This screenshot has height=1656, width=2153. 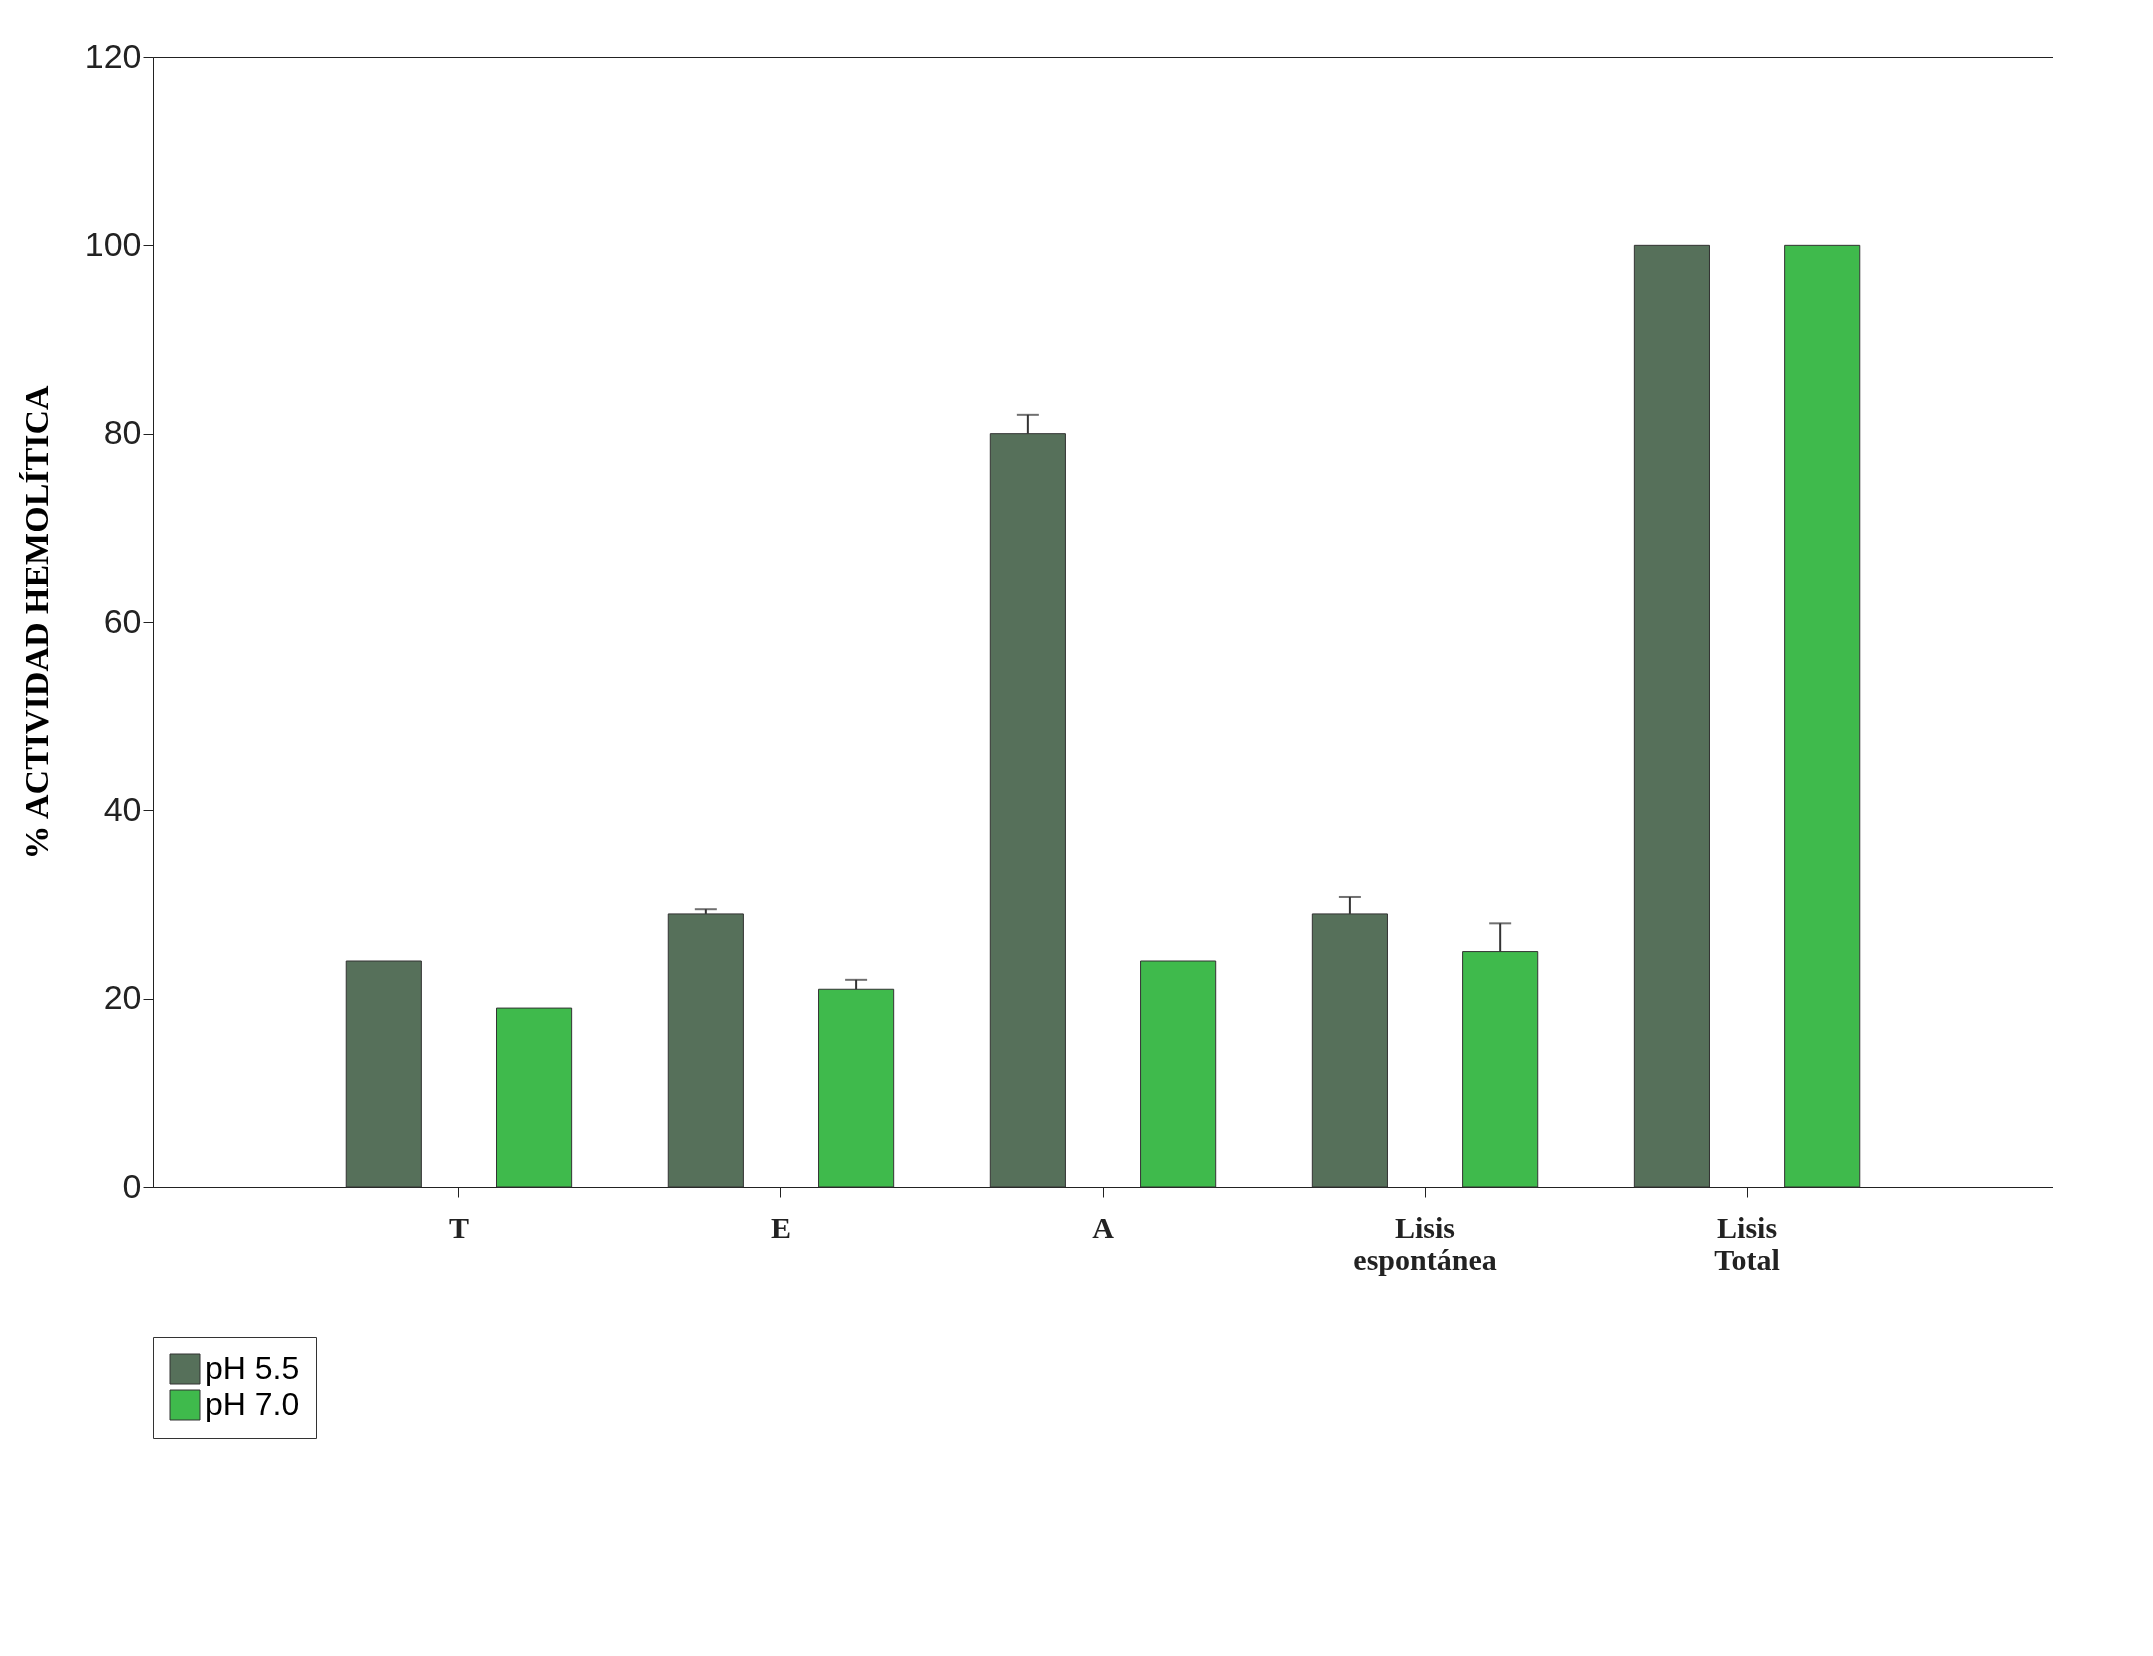 What do you see at coordinates (1425, 1243) in the screenshot?
I see `x-tick-label: Lisis espontánea` at bounding box center [1425, 1243].